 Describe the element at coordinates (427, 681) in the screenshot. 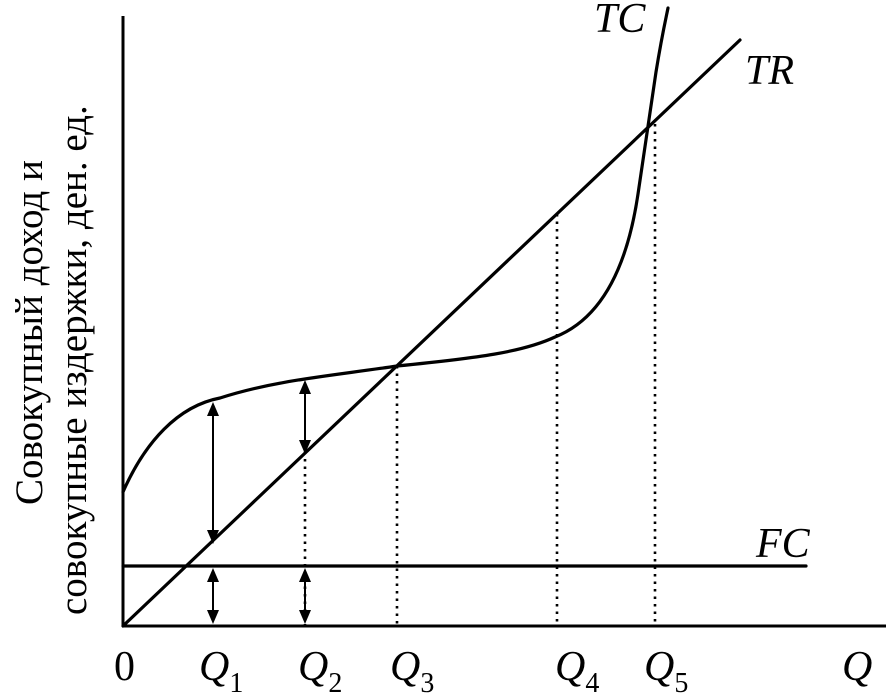

I see `x-tick-q3-sub: 3` at that location.